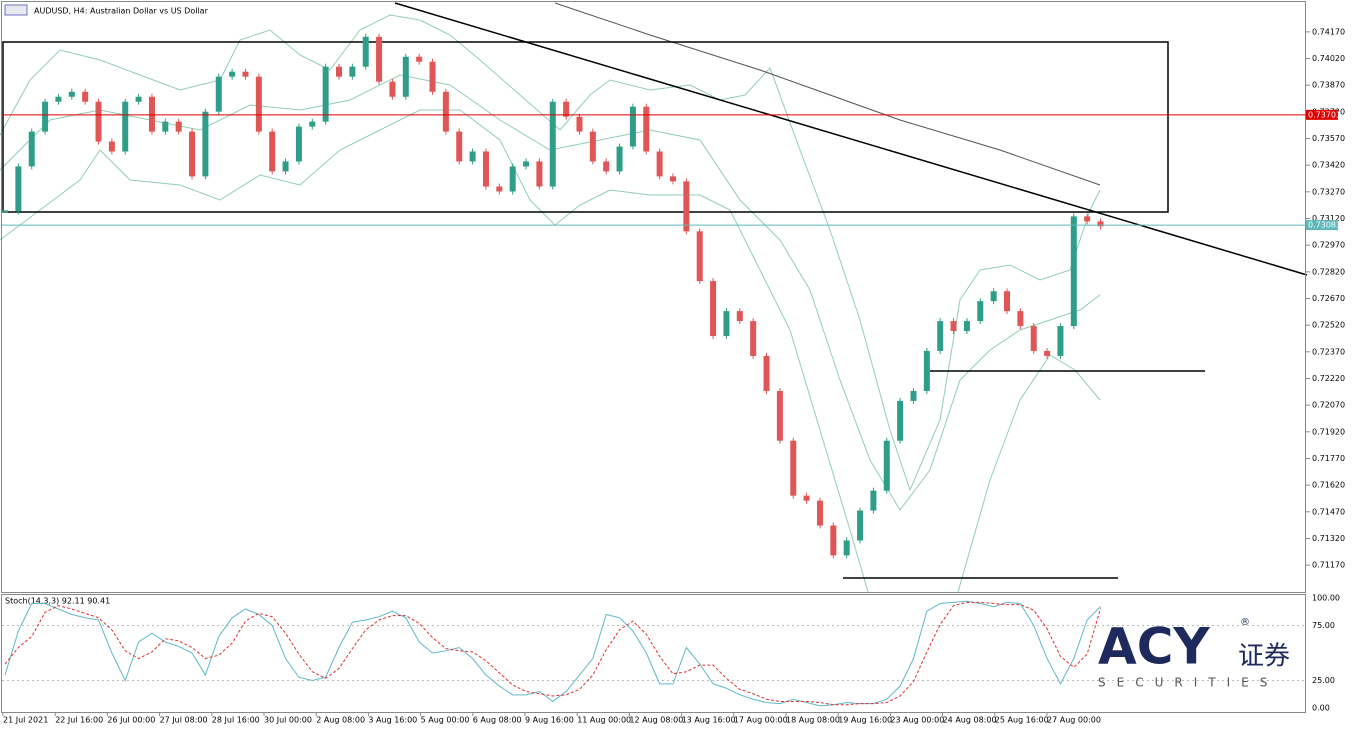 This screenshot has width=1366, height=733. What do you see at coordinates (1328, 485) in the screenshot?
I see `y-tick-label: 0.71620` at bounding box center [1328, 485].